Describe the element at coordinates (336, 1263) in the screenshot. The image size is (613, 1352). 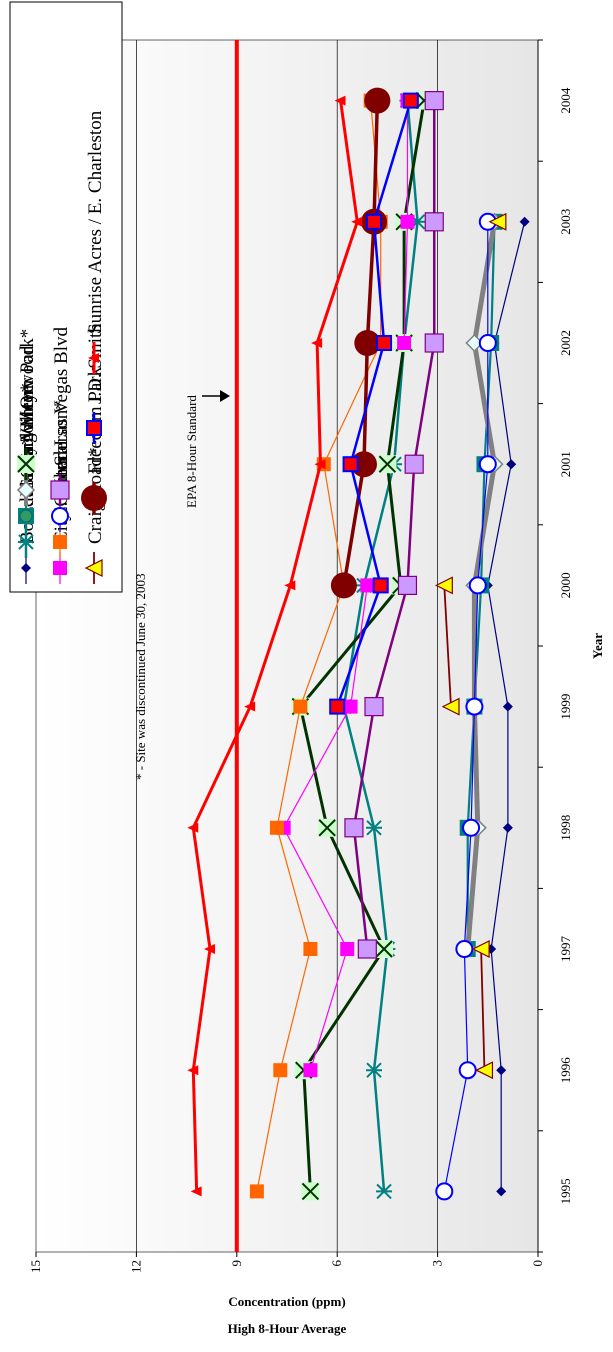
I see `y-tick-label: 6` at that location.